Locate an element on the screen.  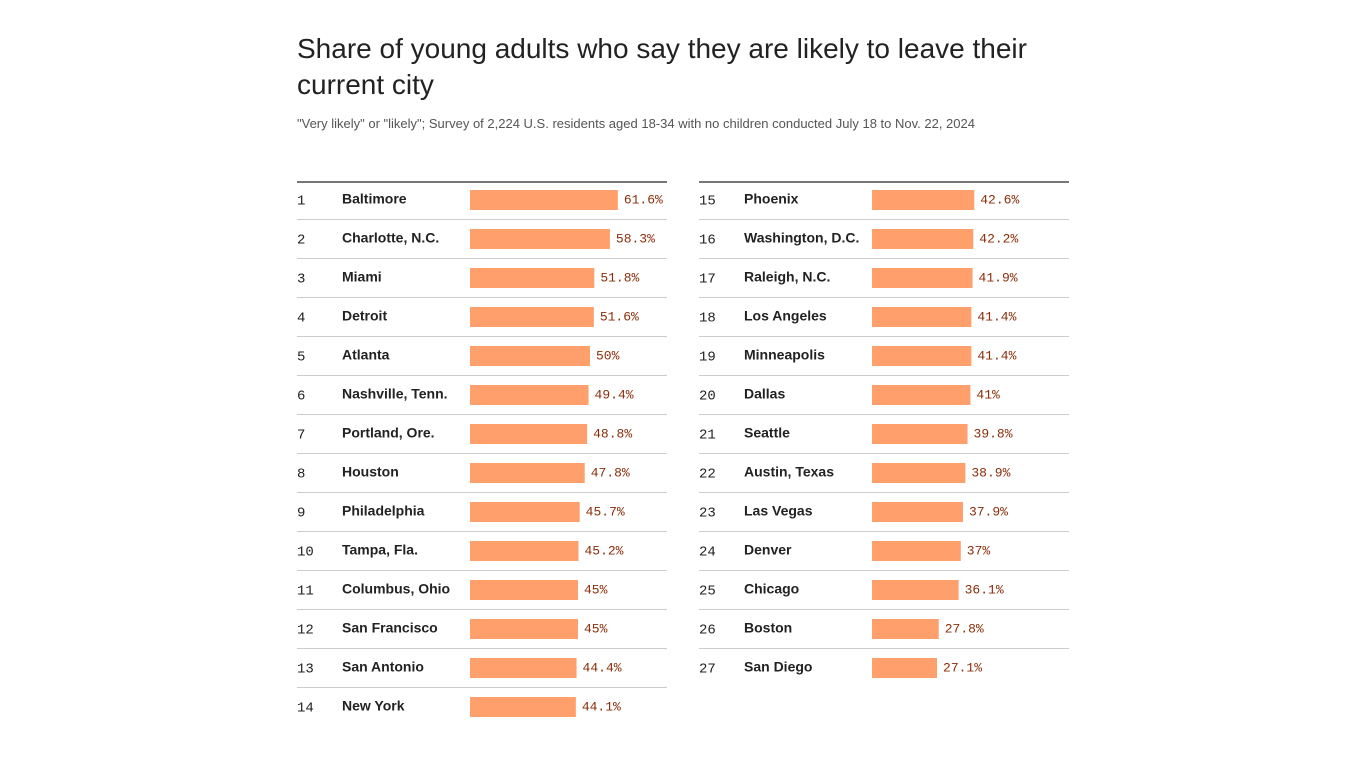
value-label: 27.8% is located at coordinates (964, 628).